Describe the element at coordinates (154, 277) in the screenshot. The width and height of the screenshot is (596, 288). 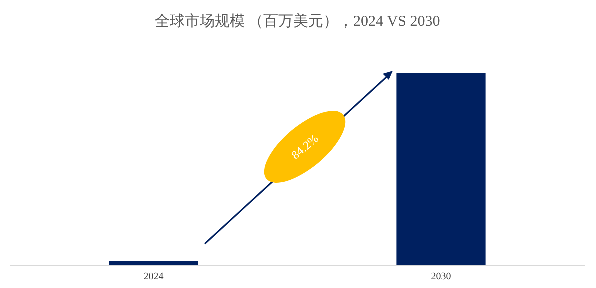
I see `x-tick-label: 2024` at that location.